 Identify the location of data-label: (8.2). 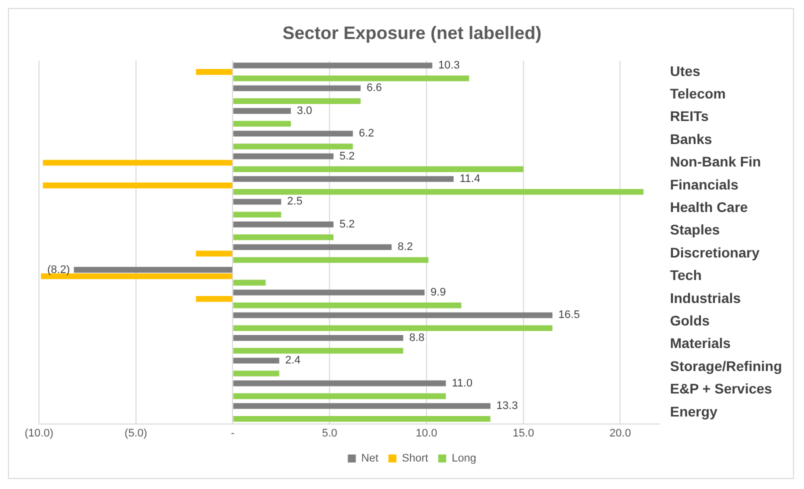
(58, 270).